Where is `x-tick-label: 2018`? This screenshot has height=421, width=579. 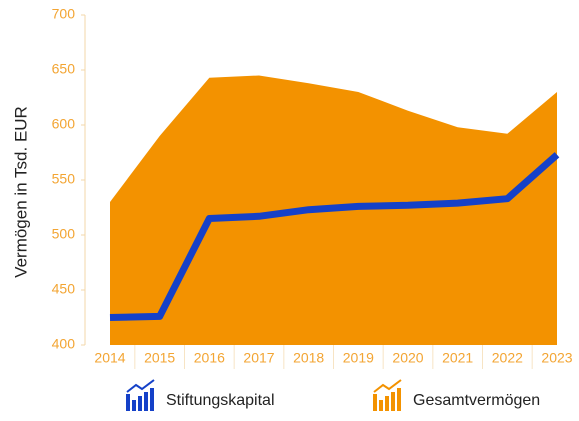
x-tick-label: 2018 is located at coordinates (308, 358).